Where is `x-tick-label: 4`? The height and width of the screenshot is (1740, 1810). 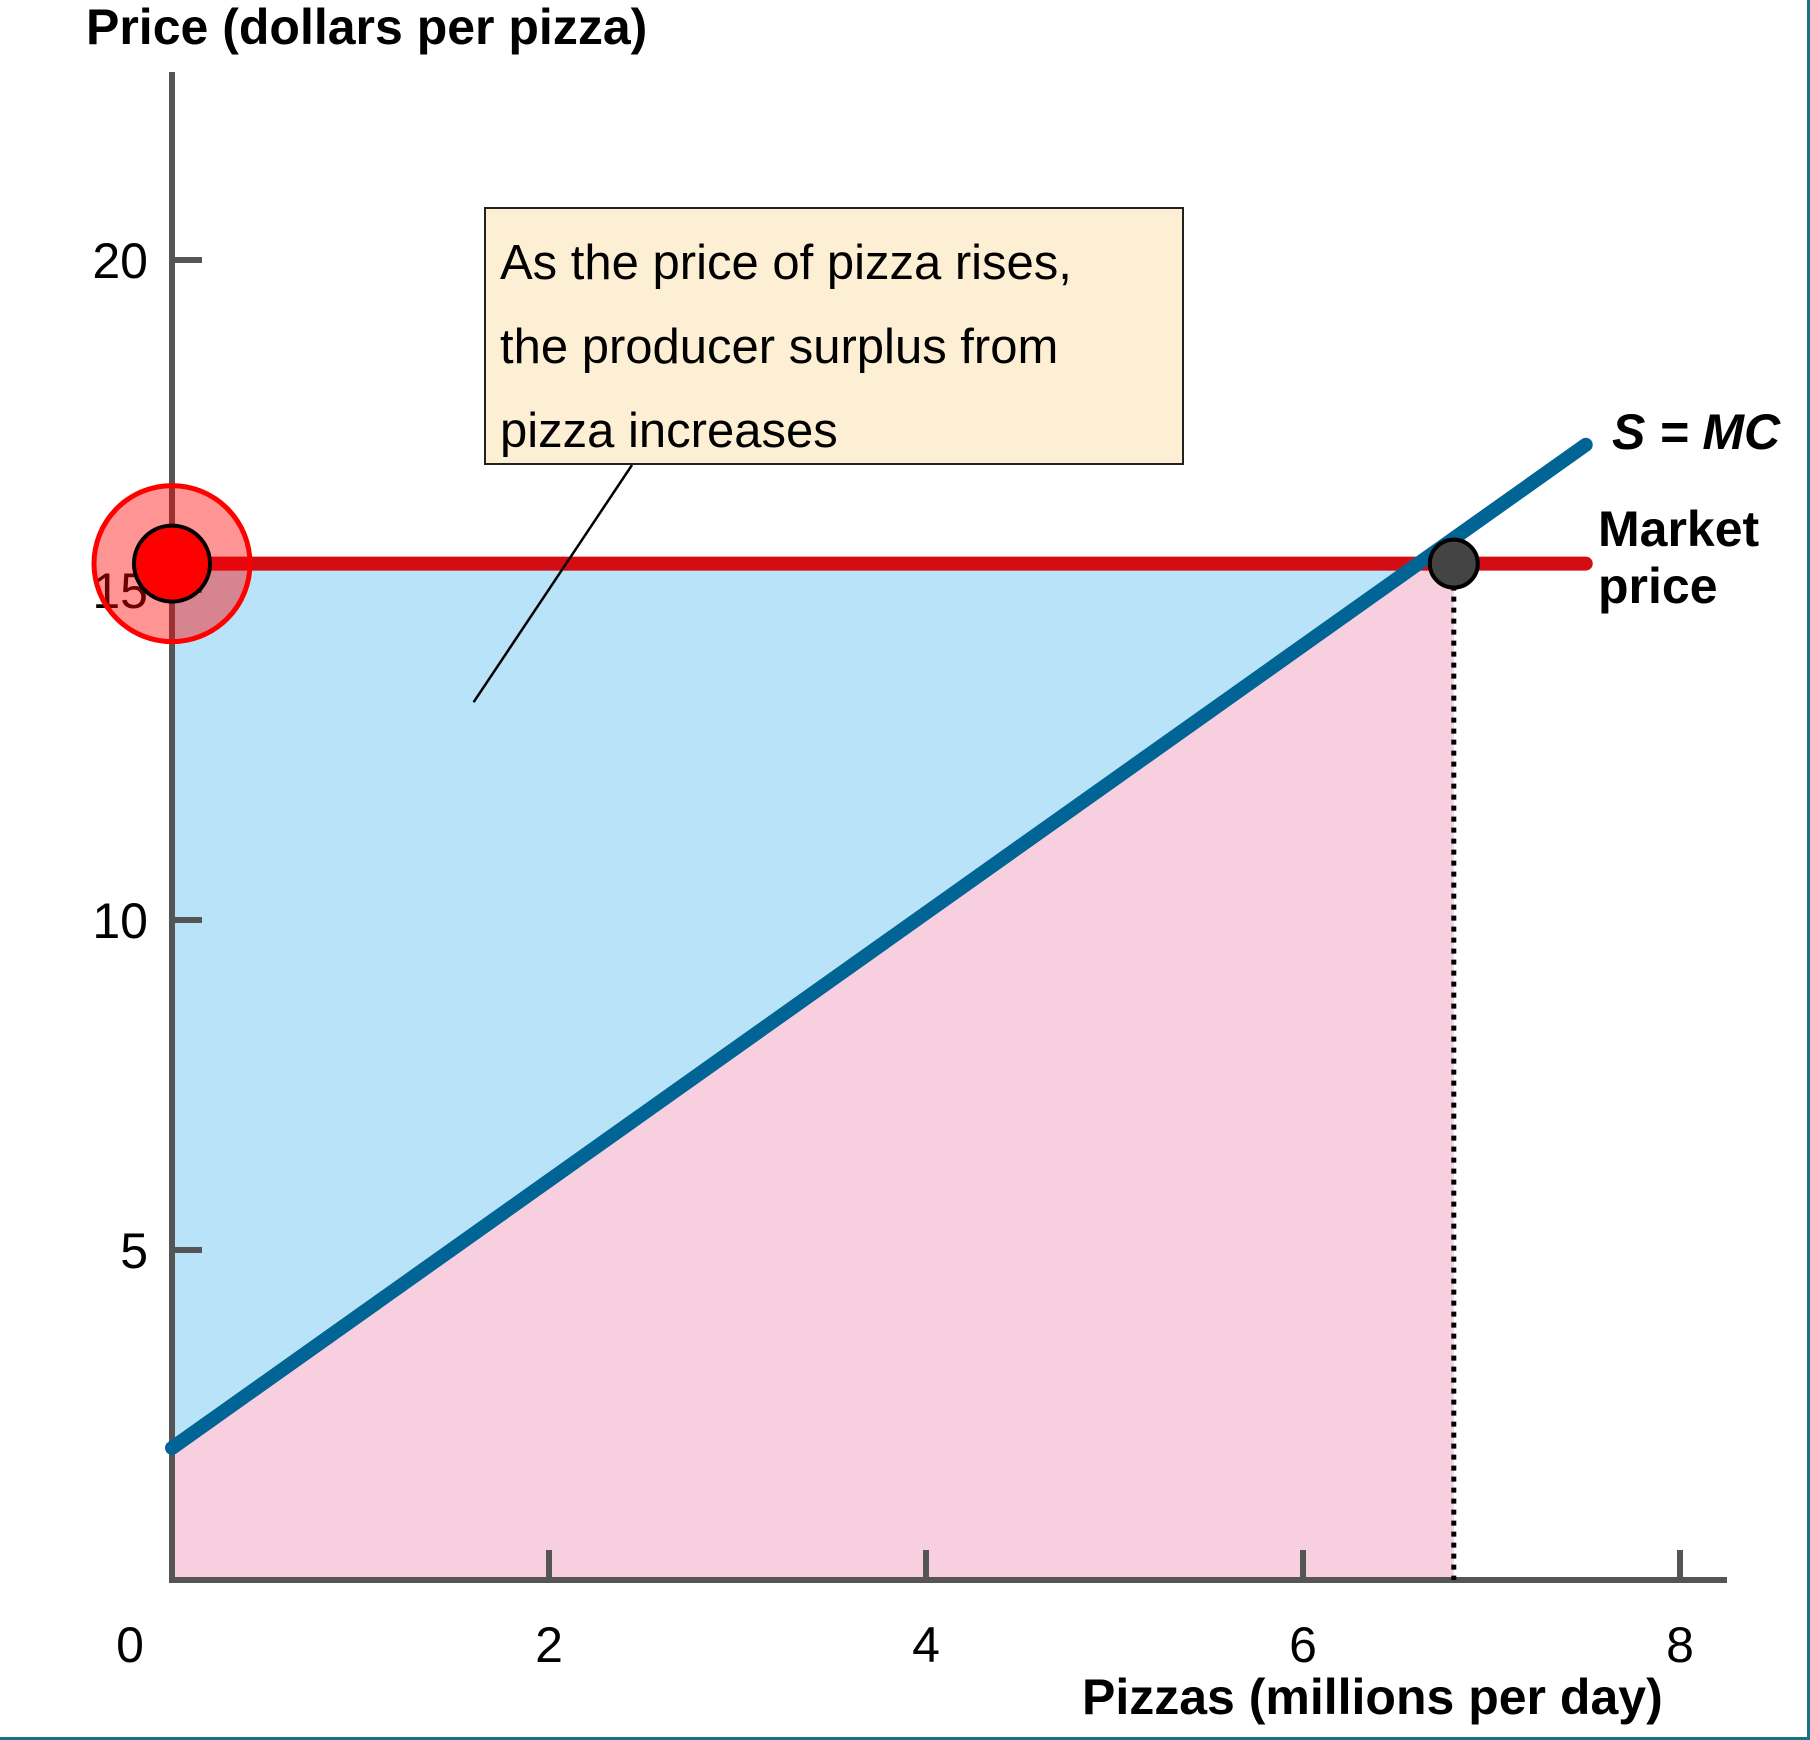 x-tick-label: 4 is located at coordinates (926, 1645).